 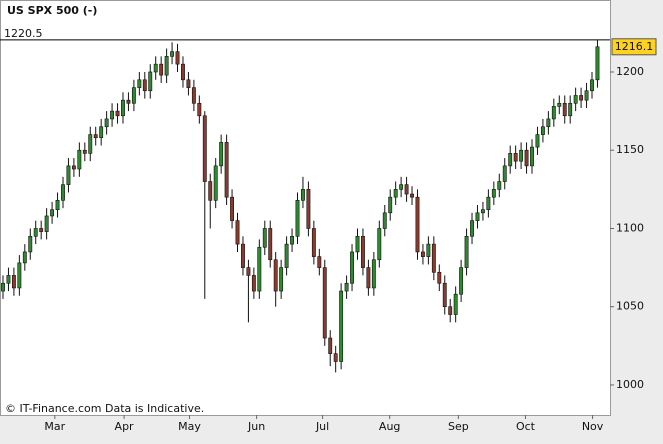 What do you see at coordinates (23, 33) in the screenshot?
I see `high-level-label: 1220.5` at bounding box center [23, 33].